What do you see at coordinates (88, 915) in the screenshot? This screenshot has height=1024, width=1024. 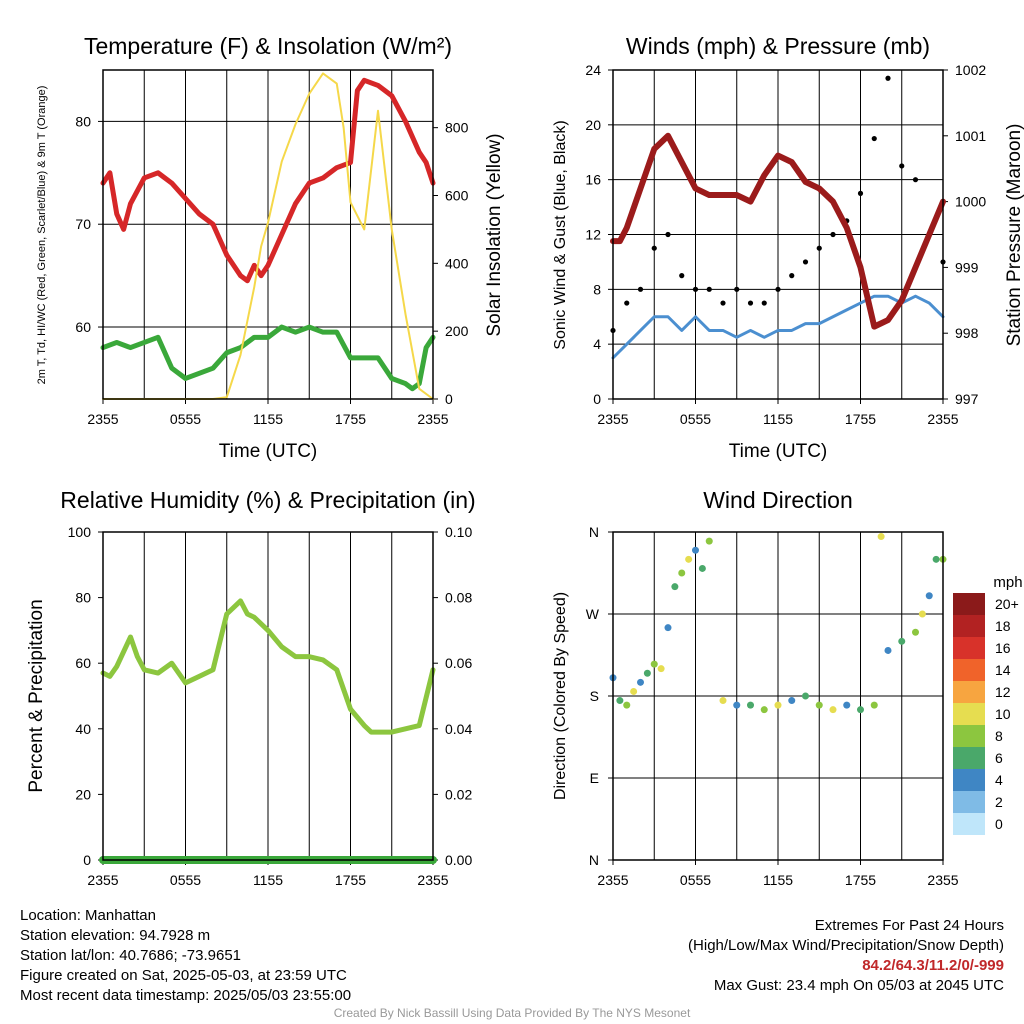 I see `location-text: Location: Manhattan` at bounding box center [88, 915].